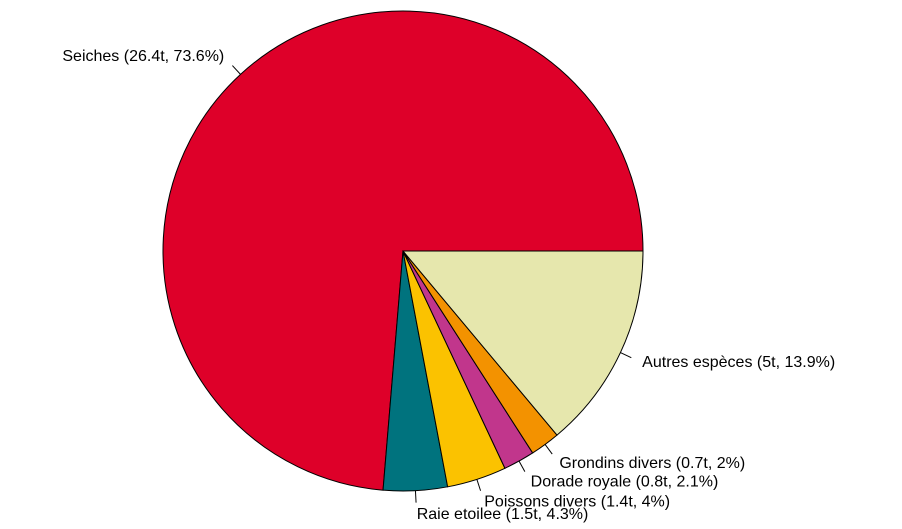 Image resolution: width=902 pixels, height=529 pixels. What do you see at coordinates (625, 481) in the screenshot?
I see `slice-label: Dorade royale (0.8t, 2.1%)` at bounding box center [625, 481].